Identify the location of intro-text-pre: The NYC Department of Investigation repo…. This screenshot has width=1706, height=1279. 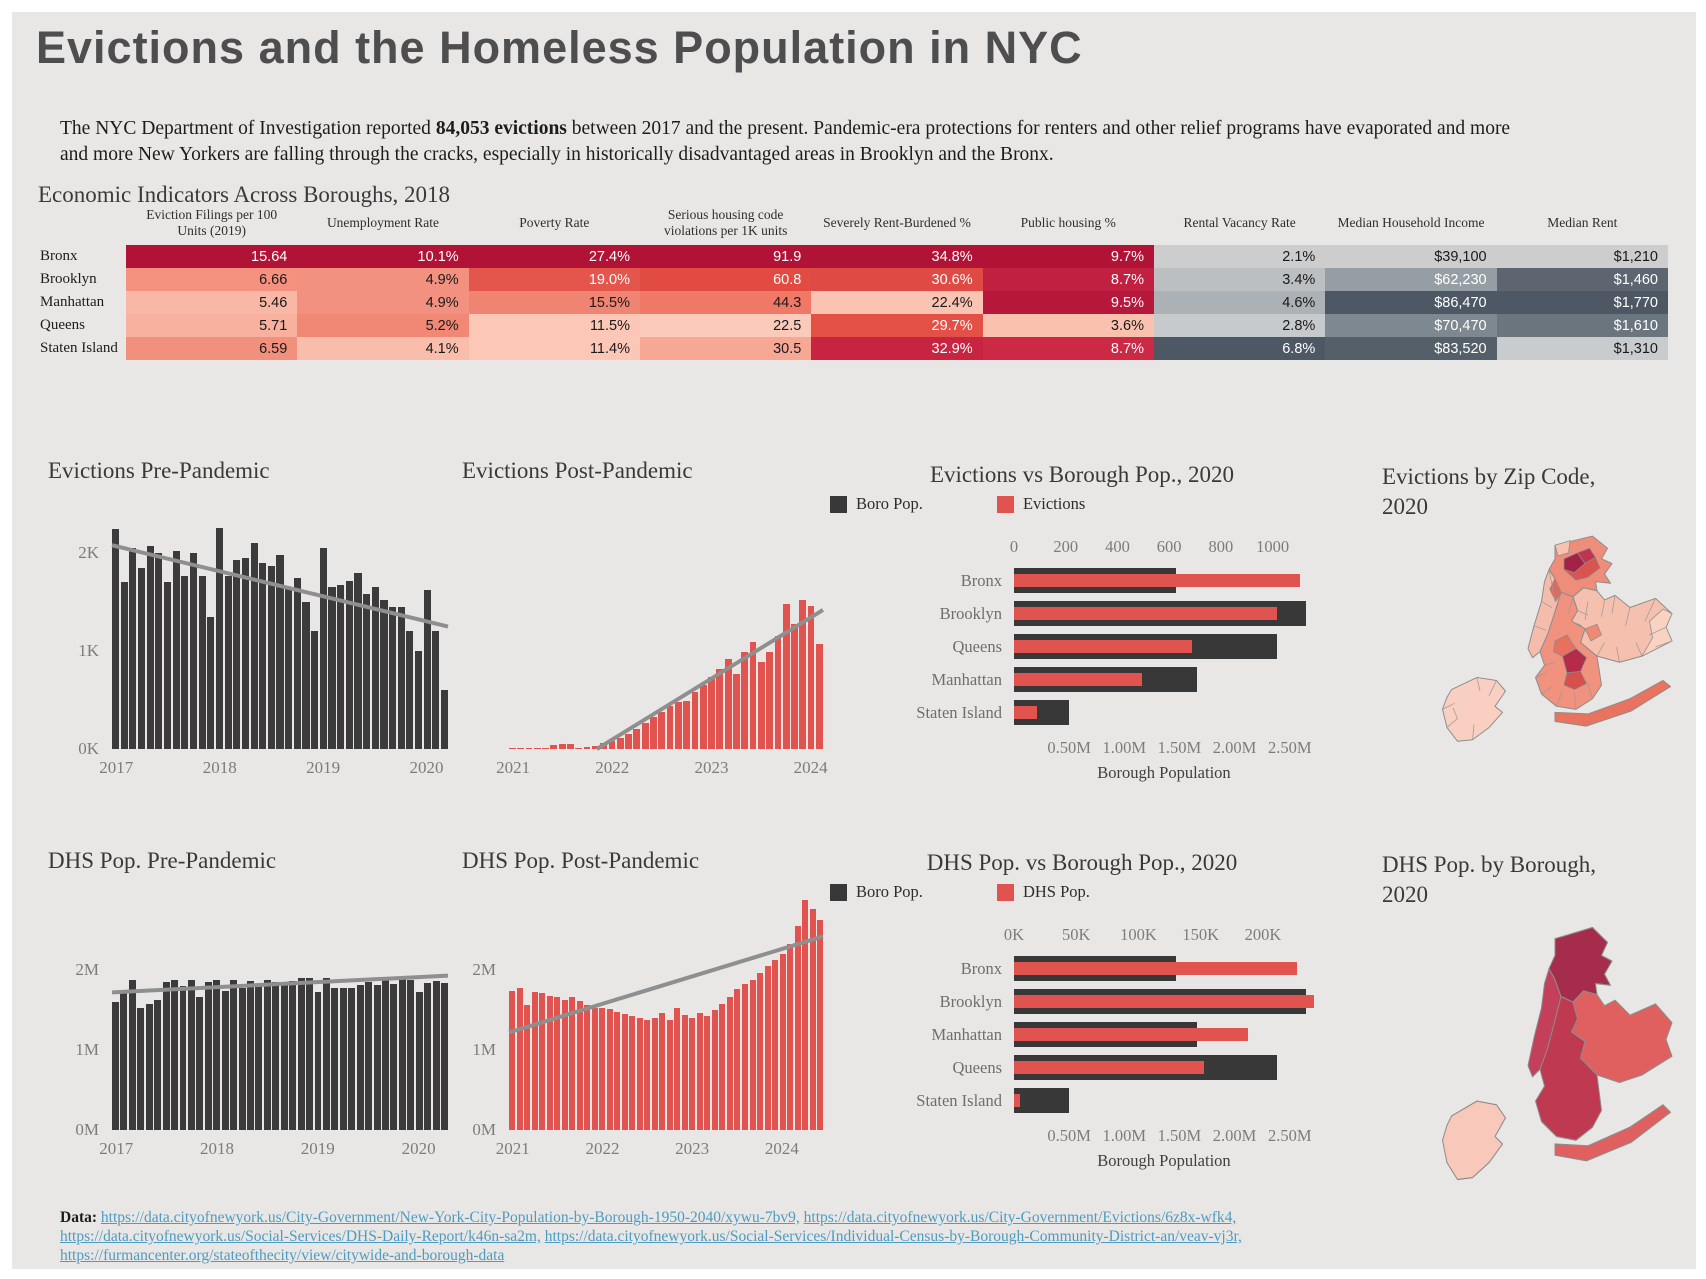
(248, 128).